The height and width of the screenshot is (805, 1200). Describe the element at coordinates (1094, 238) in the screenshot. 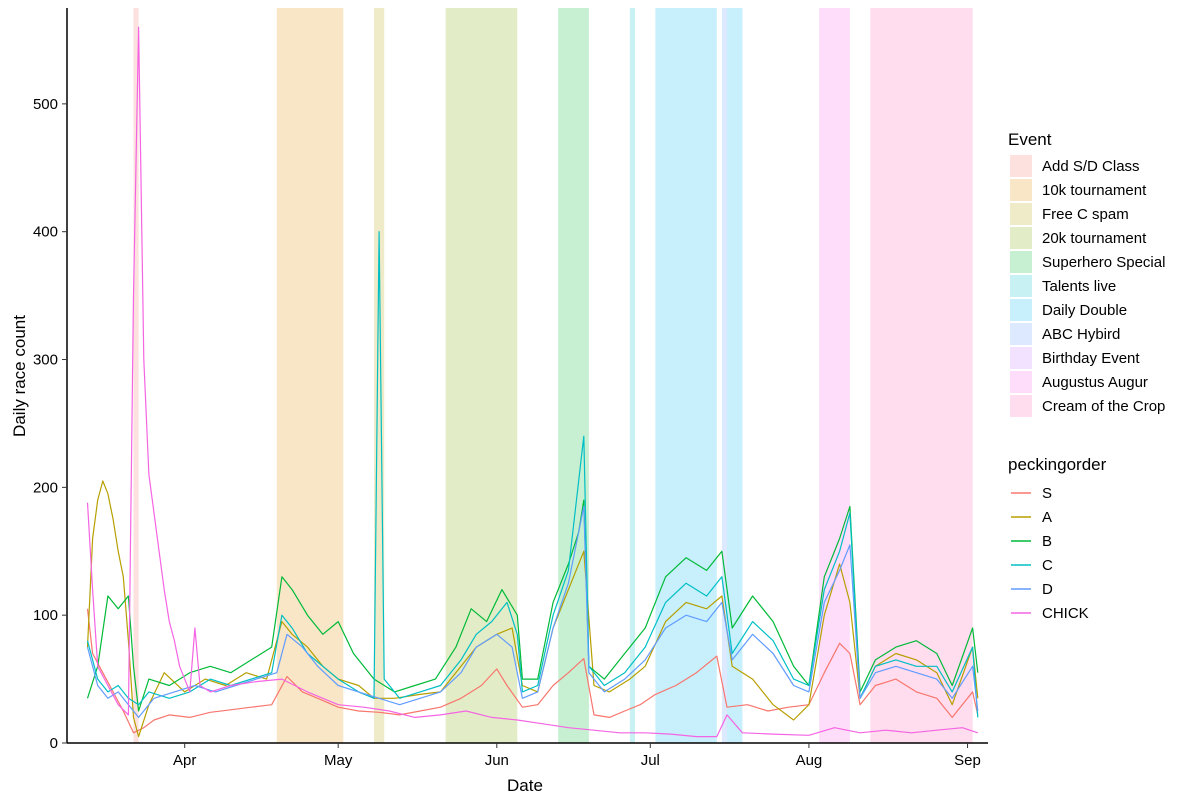

I see `event-legend-label: 20k tournament` at that location.